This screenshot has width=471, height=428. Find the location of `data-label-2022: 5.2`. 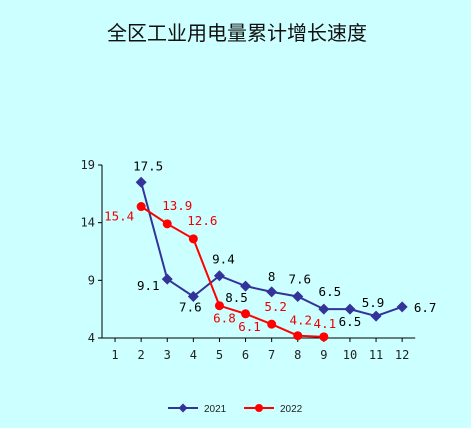

data-label-2022: 5.2 is located at coordinates (275, 306).